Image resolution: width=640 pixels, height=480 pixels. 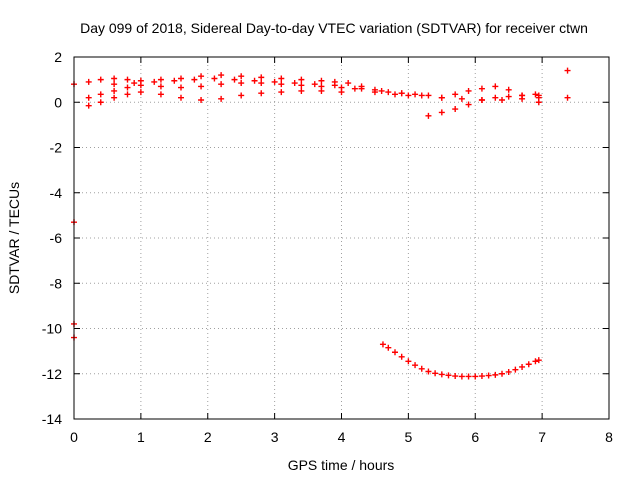 What do you see at coordinates (52, 419) in the screenshot?
I see `y-tick-label: -14` at bounding box center [52, 419].